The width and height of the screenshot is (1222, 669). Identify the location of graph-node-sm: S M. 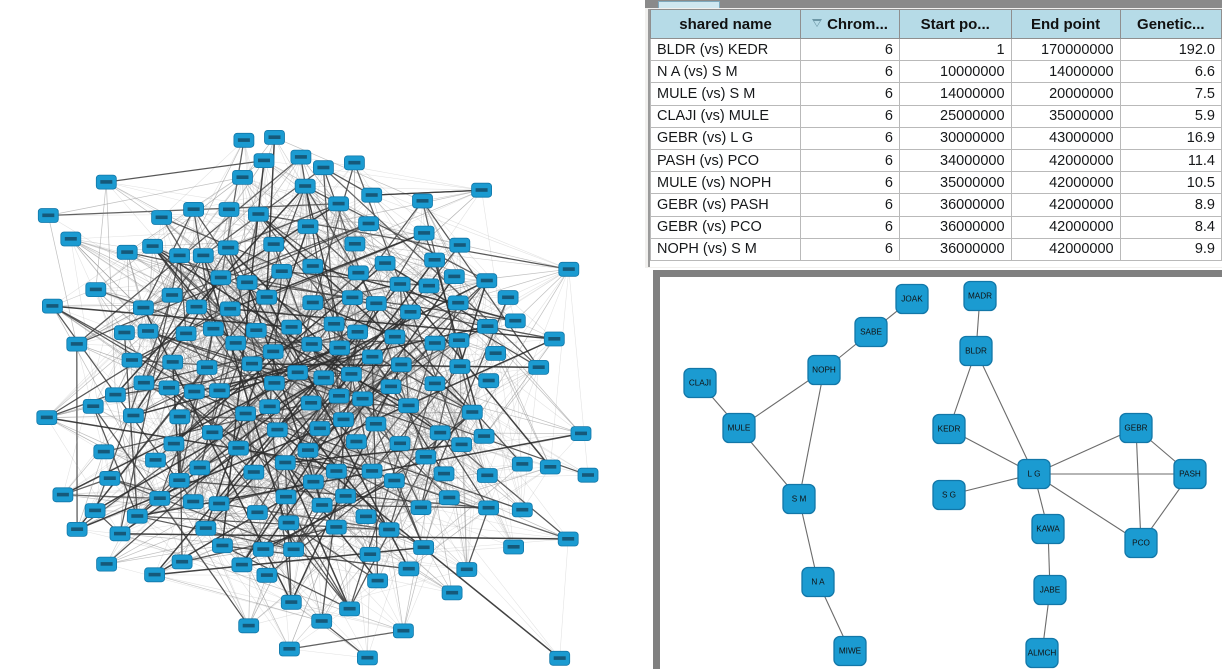
(799, 499).